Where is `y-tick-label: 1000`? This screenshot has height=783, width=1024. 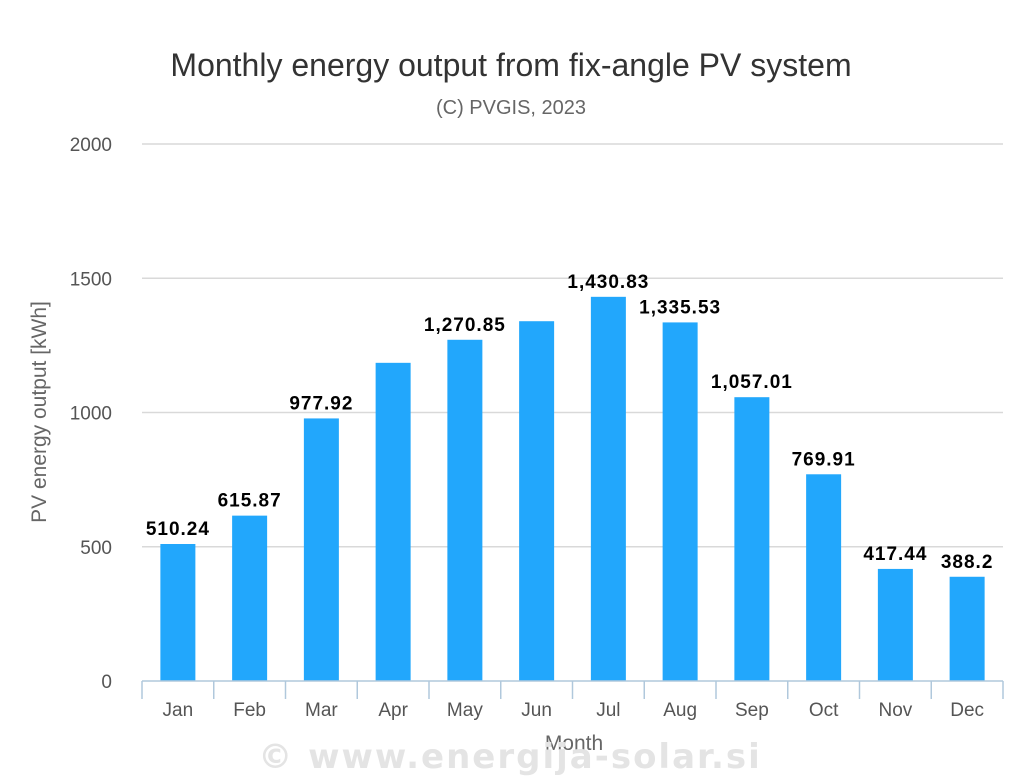
y-tick-label: 1000 is located at coordinates (91, 414).